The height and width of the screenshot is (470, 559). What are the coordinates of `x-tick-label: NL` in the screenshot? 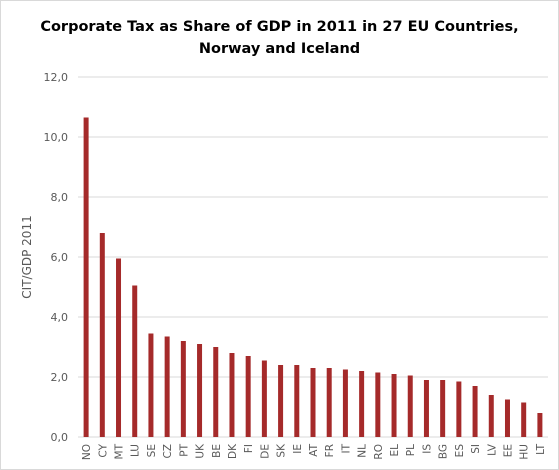 It's located at (363, 451).